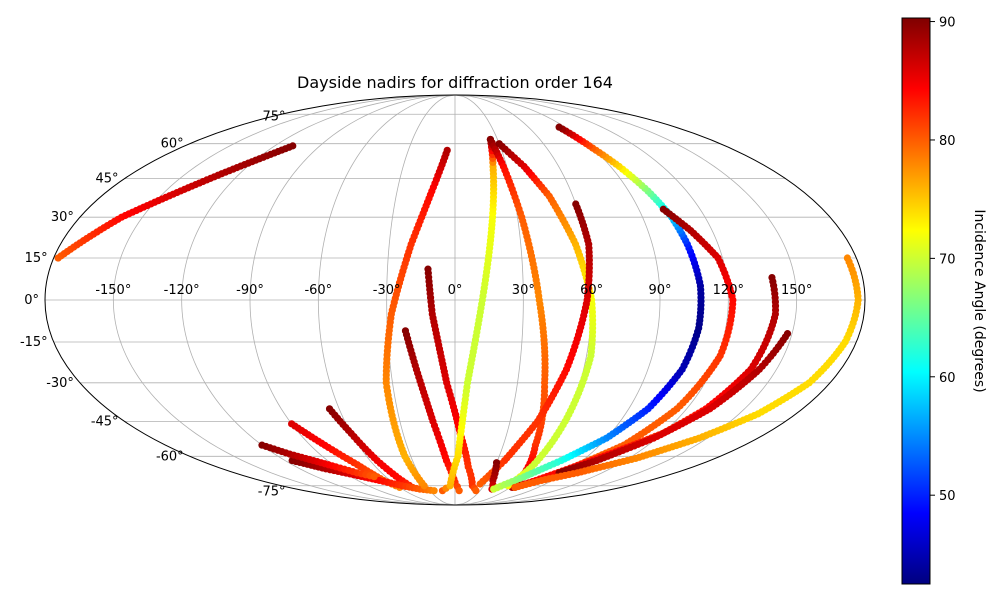 Image resolution: width=1000 pixels, height=600 pixels. I want to click on lat-tick-label: 30°, so click(62, 217).